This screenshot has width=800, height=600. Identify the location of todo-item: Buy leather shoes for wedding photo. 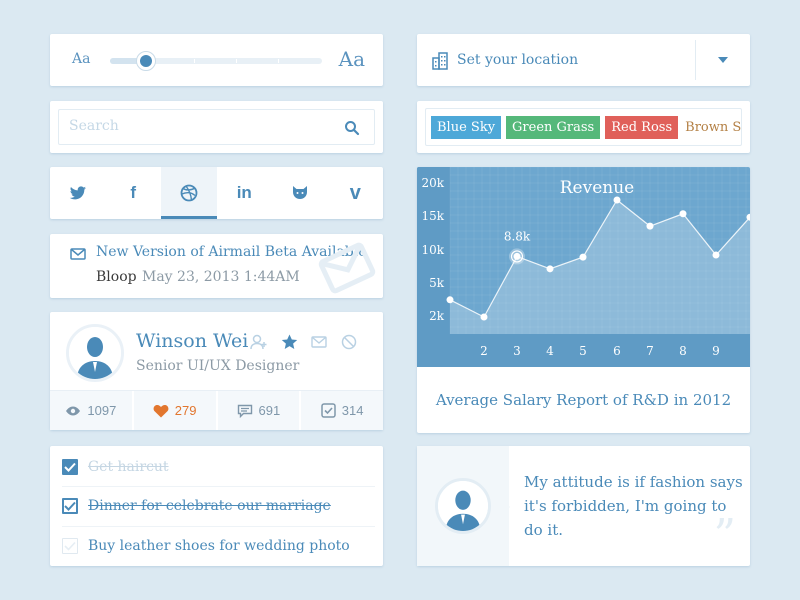
(218, 545).